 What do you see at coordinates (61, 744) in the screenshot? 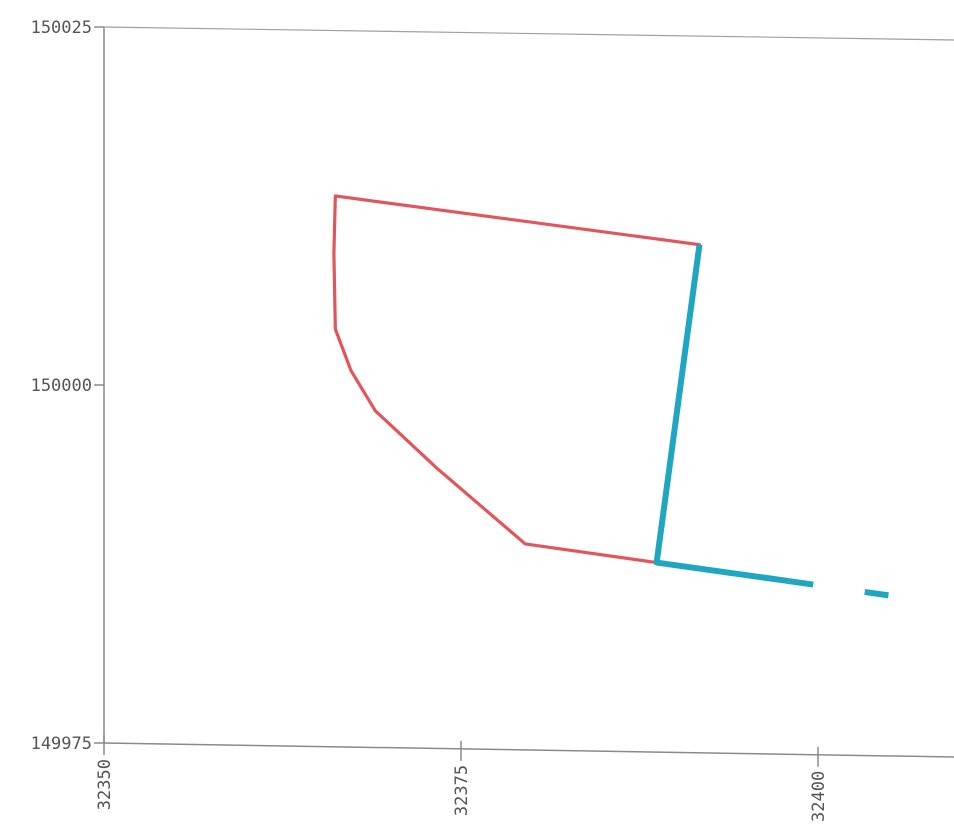
I see `y-tick-label: 149975` at bounding box center [61, 744].